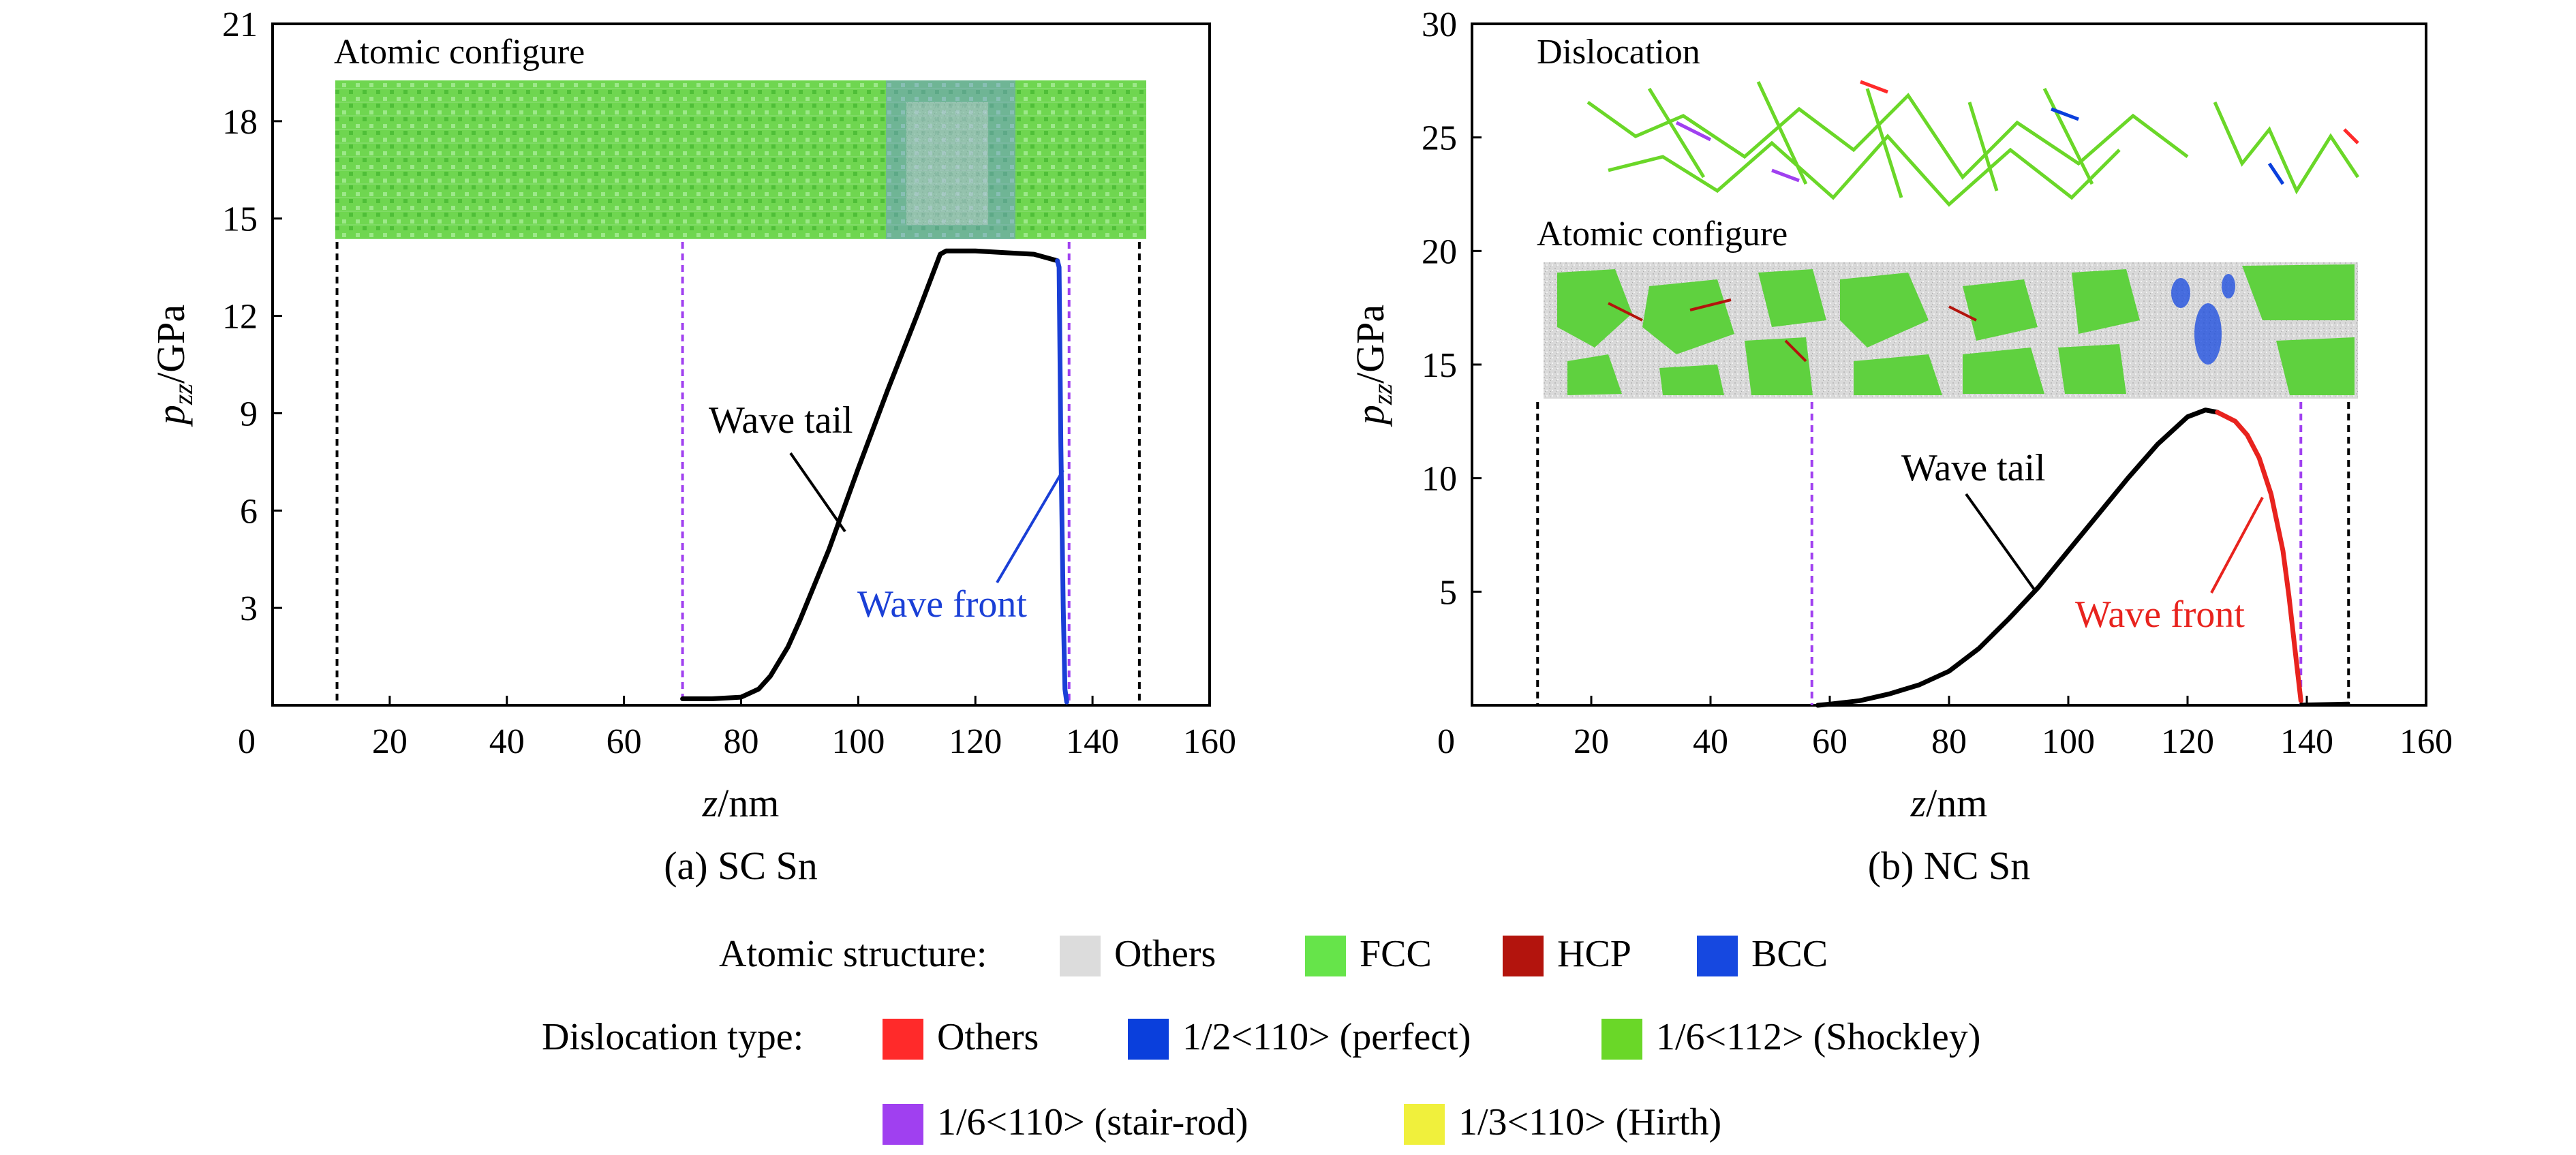 The image size is (2576, 1155). I want to click on y-tick-label-a-9: 9, so click(249, 414).